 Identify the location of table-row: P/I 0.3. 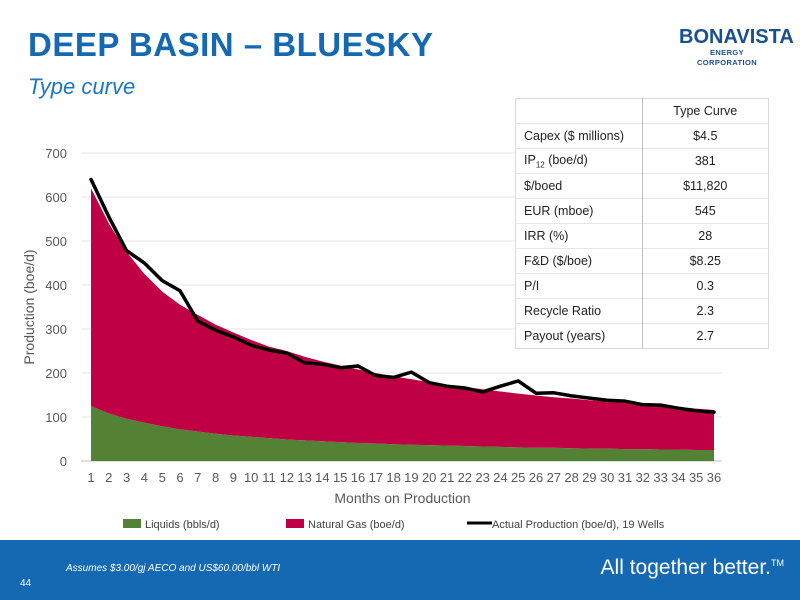
(642, 286).